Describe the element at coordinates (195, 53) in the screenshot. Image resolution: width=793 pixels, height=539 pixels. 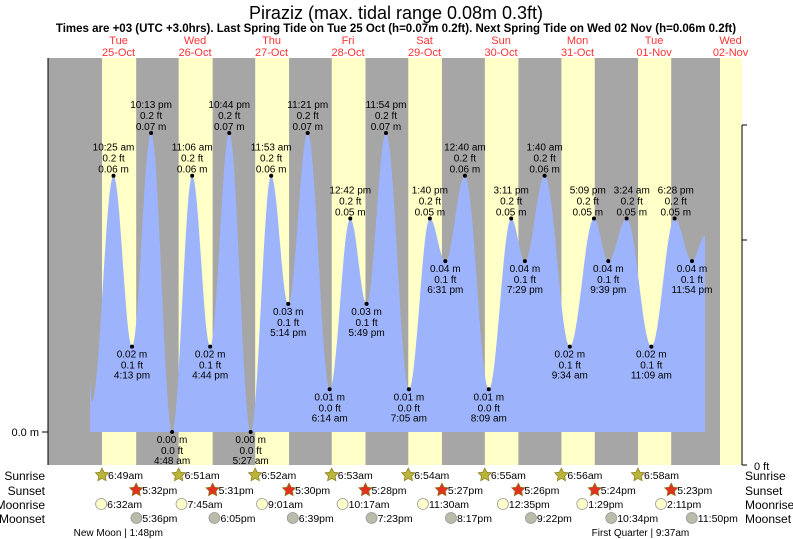
I see `day-date: 26-Oct` at that location.